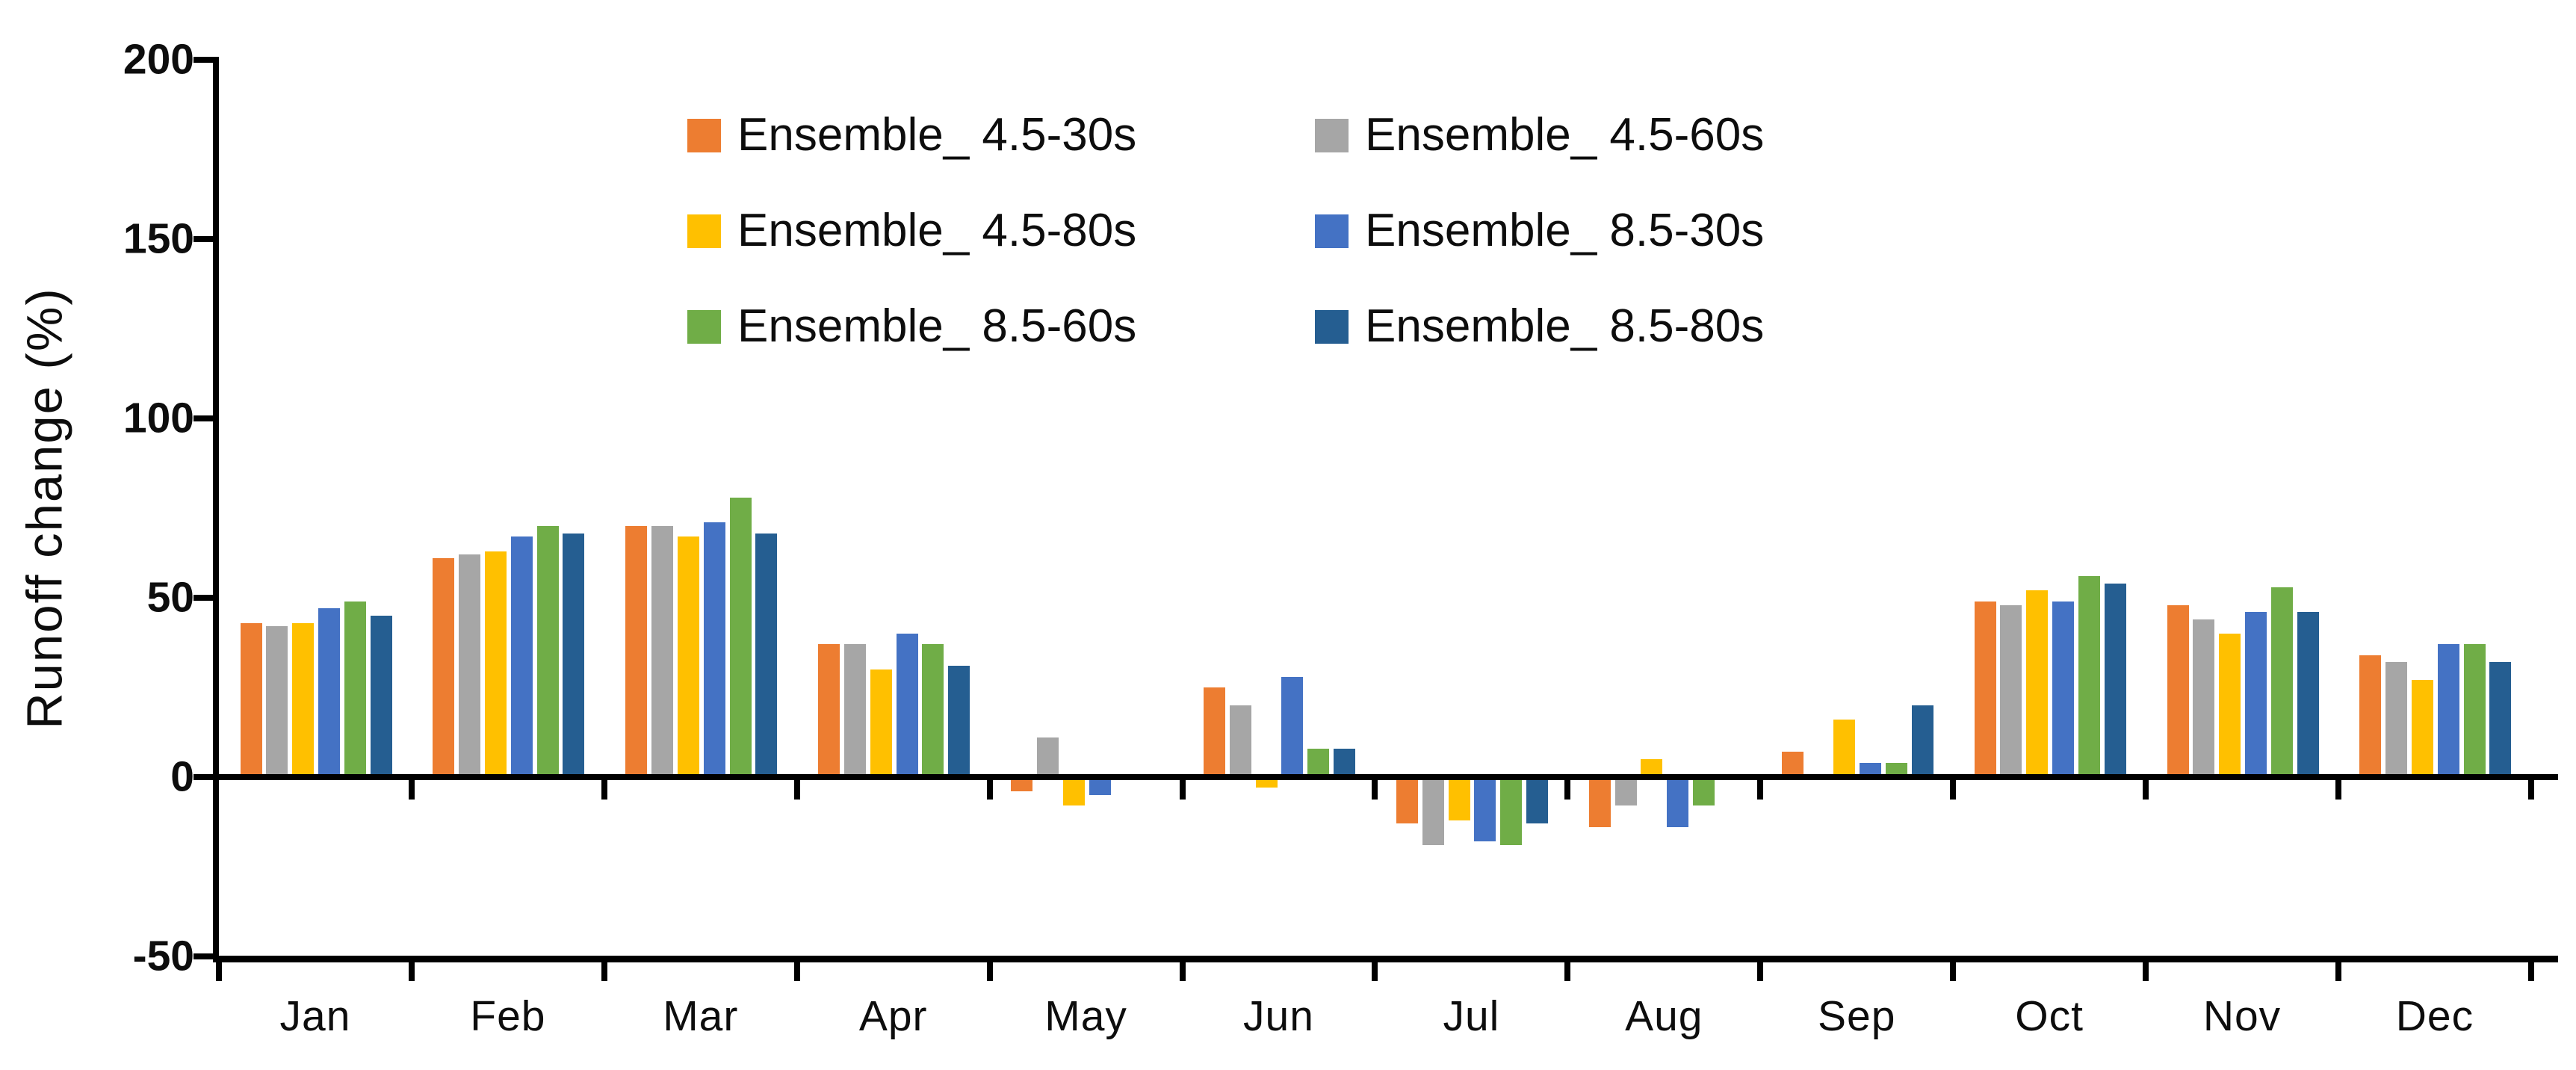 The height and width of the screenshot is (1070, 2576). Describe the element at coordinates (1047, 757) in the screenshot. I see `bar-may-s2` at that location.